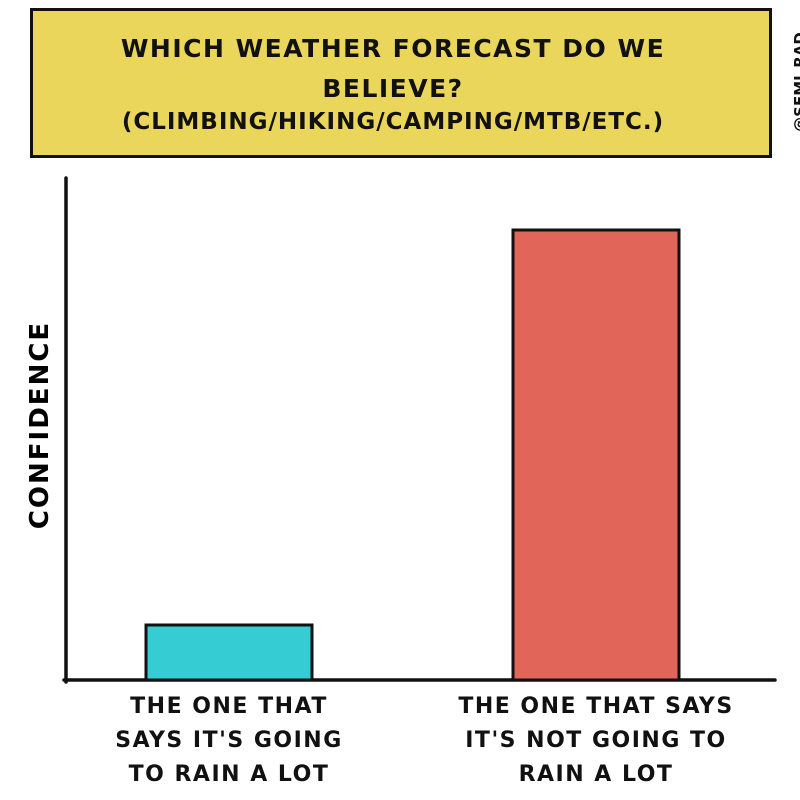 The image size is (800, 800). Describe the element at coordinates (40, 425) in the screenshot. I see `y-axis-label: CONFIDENCE` at that location.